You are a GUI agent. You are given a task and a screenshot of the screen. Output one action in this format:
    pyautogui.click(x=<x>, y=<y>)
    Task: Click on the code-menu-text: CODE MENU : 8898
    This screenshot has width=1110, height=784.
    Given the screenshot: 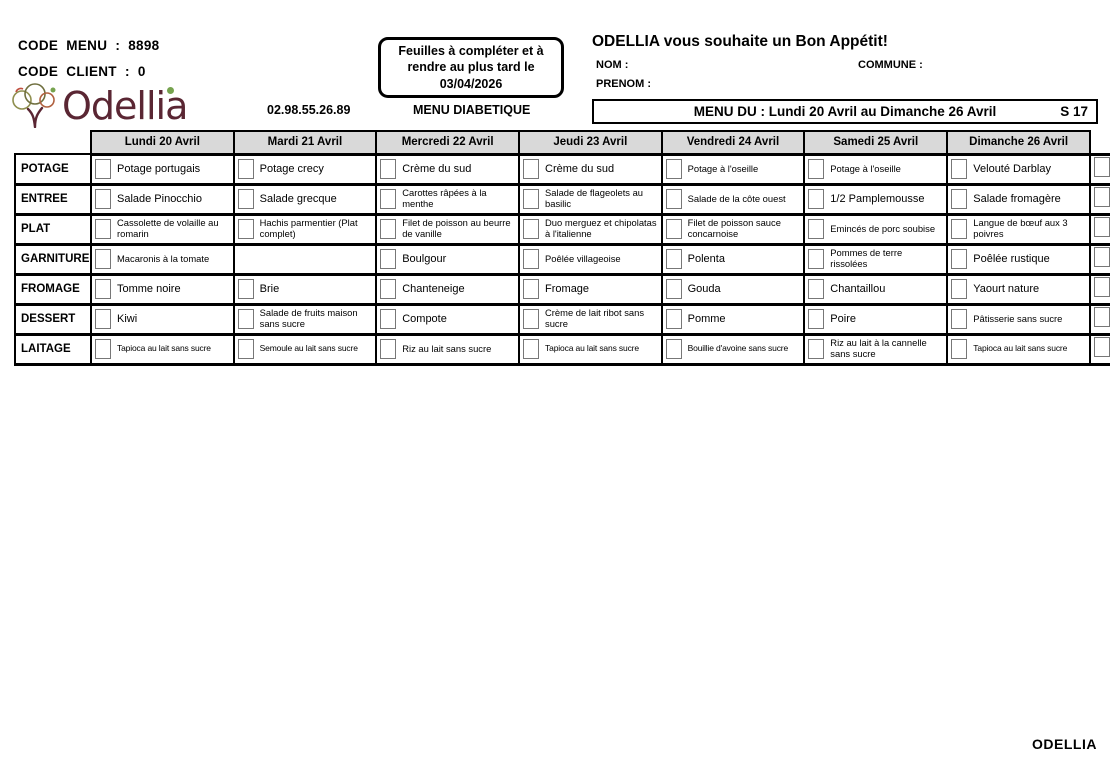 What is the action you would take?
    pyautogui.click(x=89, y=45)
    